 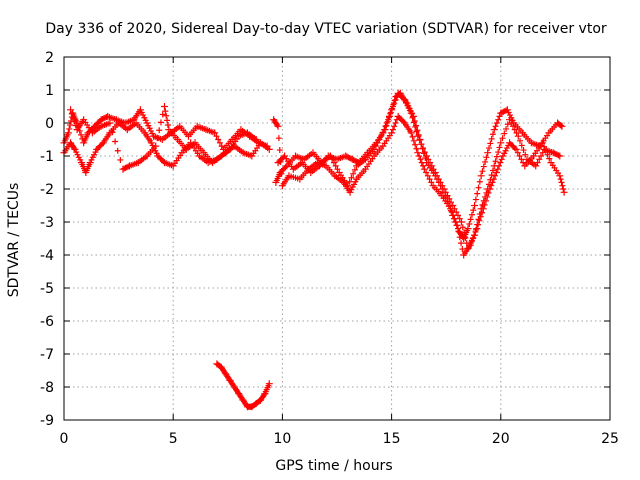 I want to click on y-tick-label: 1, so click(x=49, y=91).